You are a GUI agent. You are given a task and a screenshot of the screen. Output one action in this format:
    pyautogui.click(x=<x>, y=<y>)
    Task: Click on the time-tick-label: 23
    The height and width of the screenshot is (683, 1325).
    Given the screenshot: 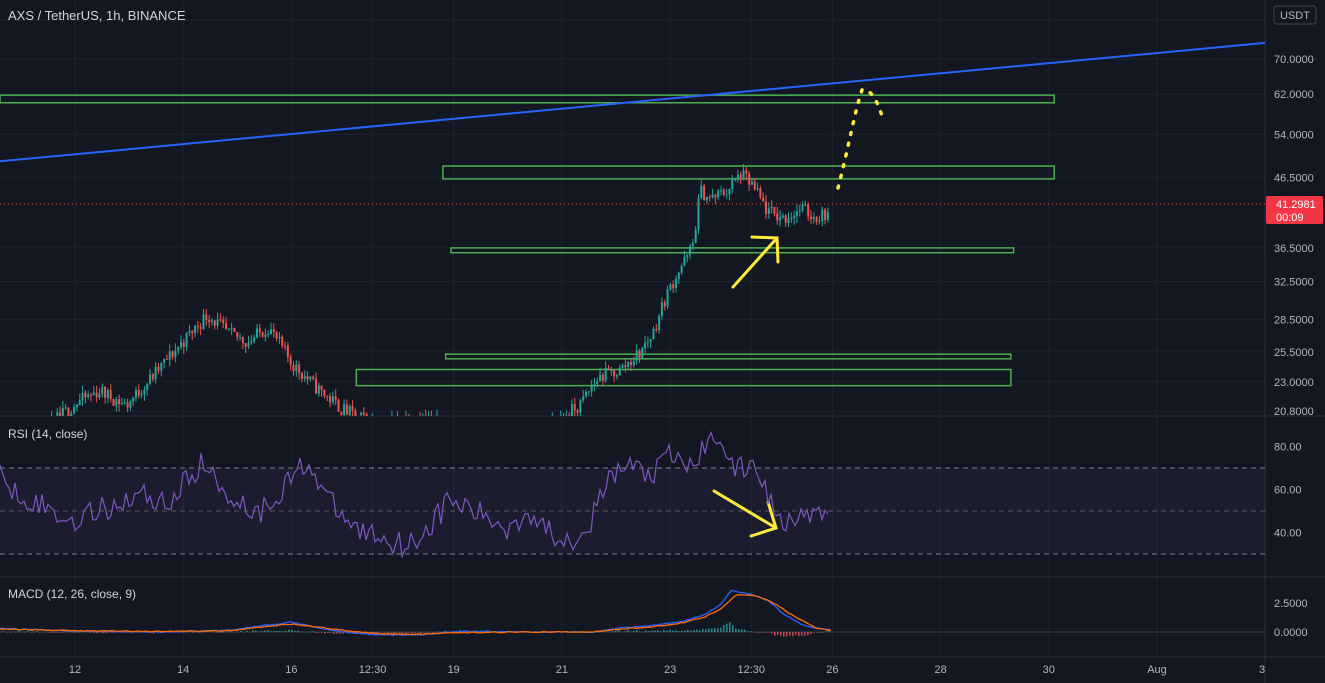 What is the action you would take?
    pyautogui.click(x=670, y=670)
    